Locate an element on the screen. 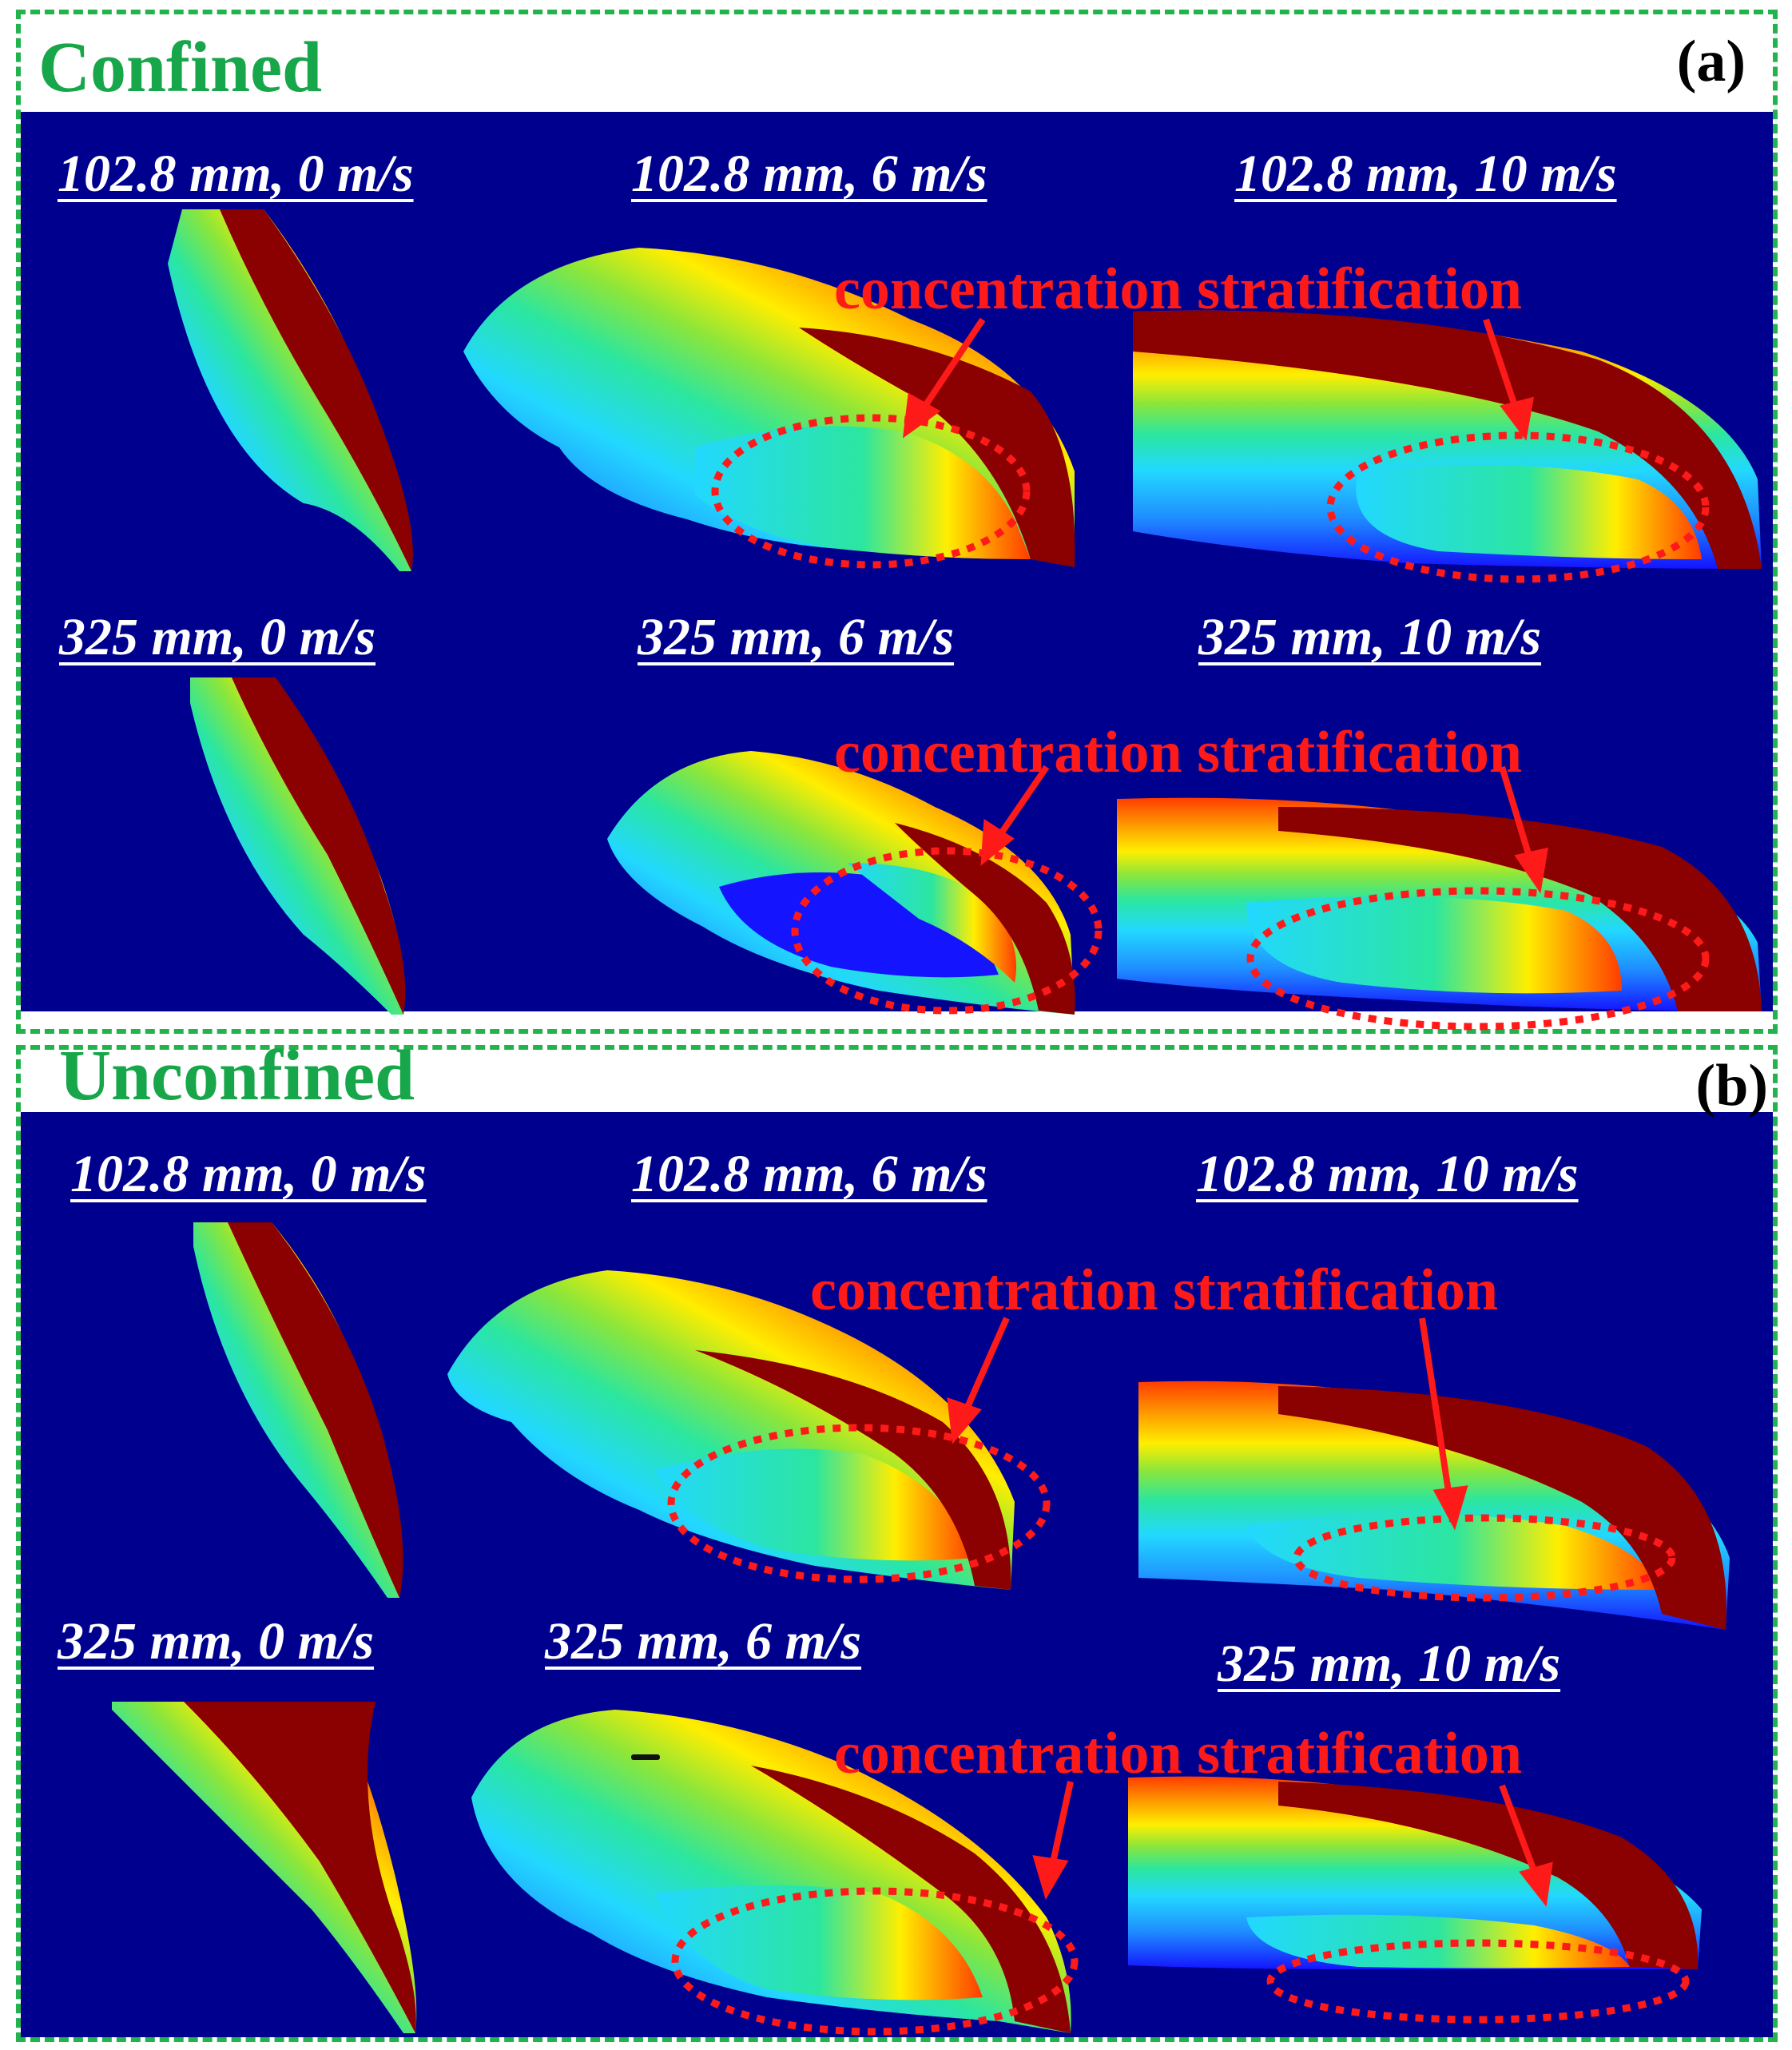 This screenshot has height=2050, width=1792. label-a-325-10: 325 mm, 10 m/s is located at coordinates (1370, 637).